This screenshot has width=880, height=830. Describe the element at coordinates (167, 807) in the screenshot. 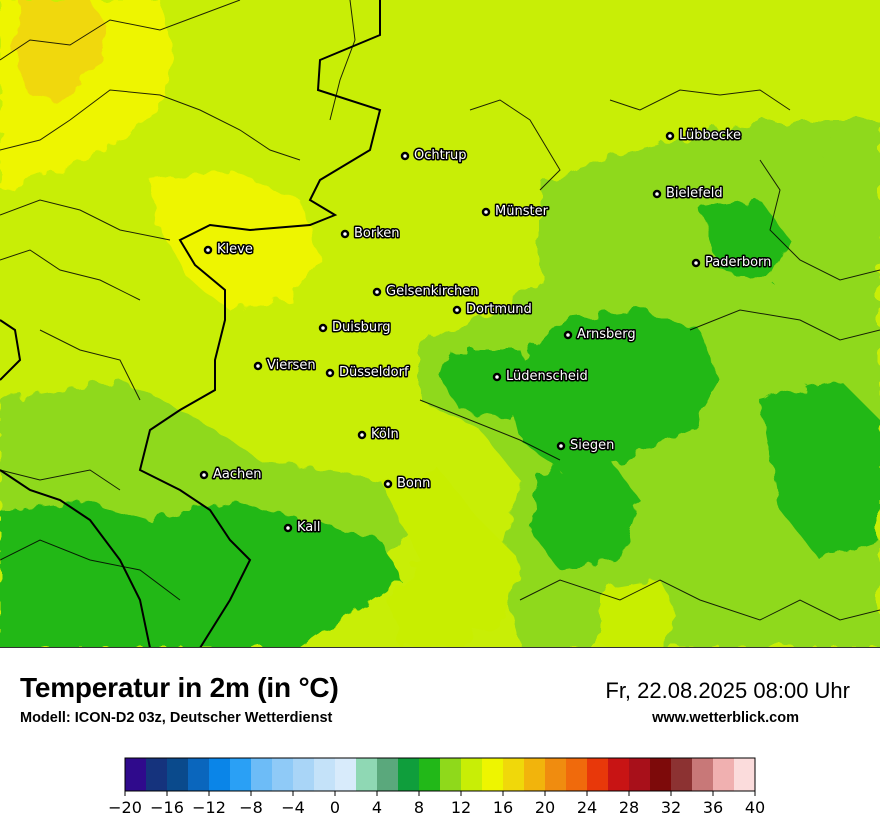

I see `legend-tick-label: −16` at that location.